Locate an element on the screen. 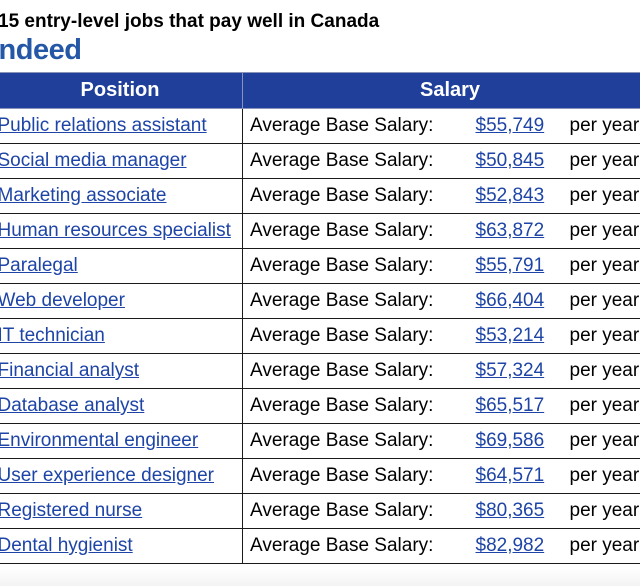  position-cell: Financial analyst is located at coordinates (121, 371).